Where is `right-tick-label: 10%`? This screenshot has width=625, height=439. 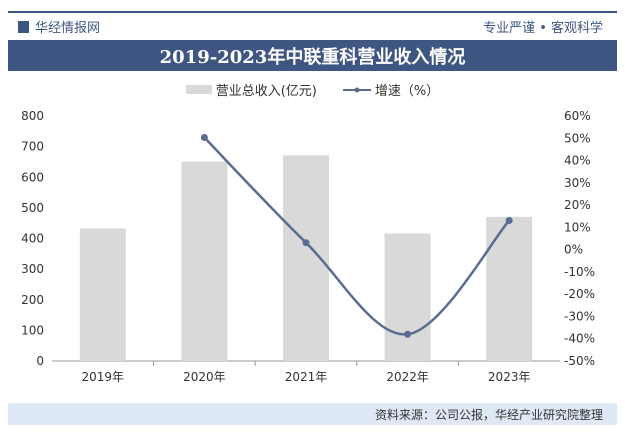 right-tick-label: 10% is located at coordinates (577, 227).